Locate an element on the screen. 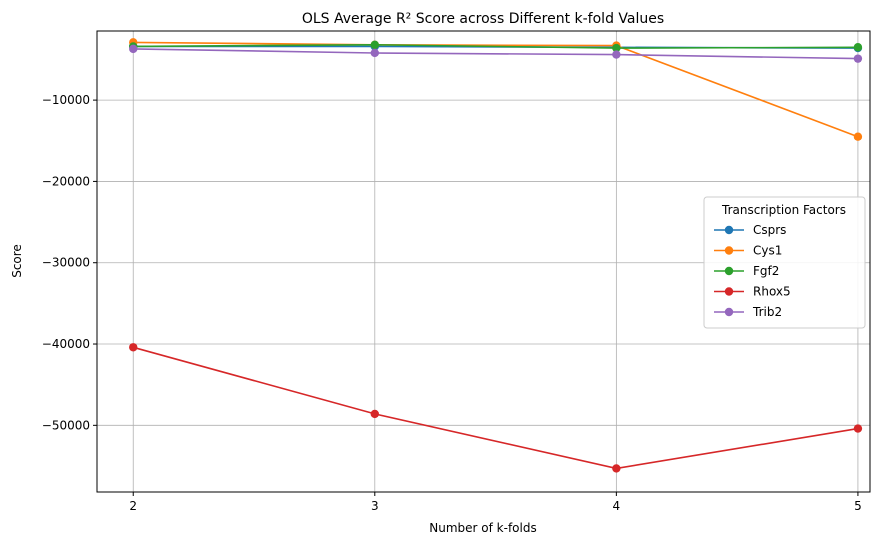 This screenshot has width=880, height=546. y-tick-label: −10000 is located at coordinates (66, 100).